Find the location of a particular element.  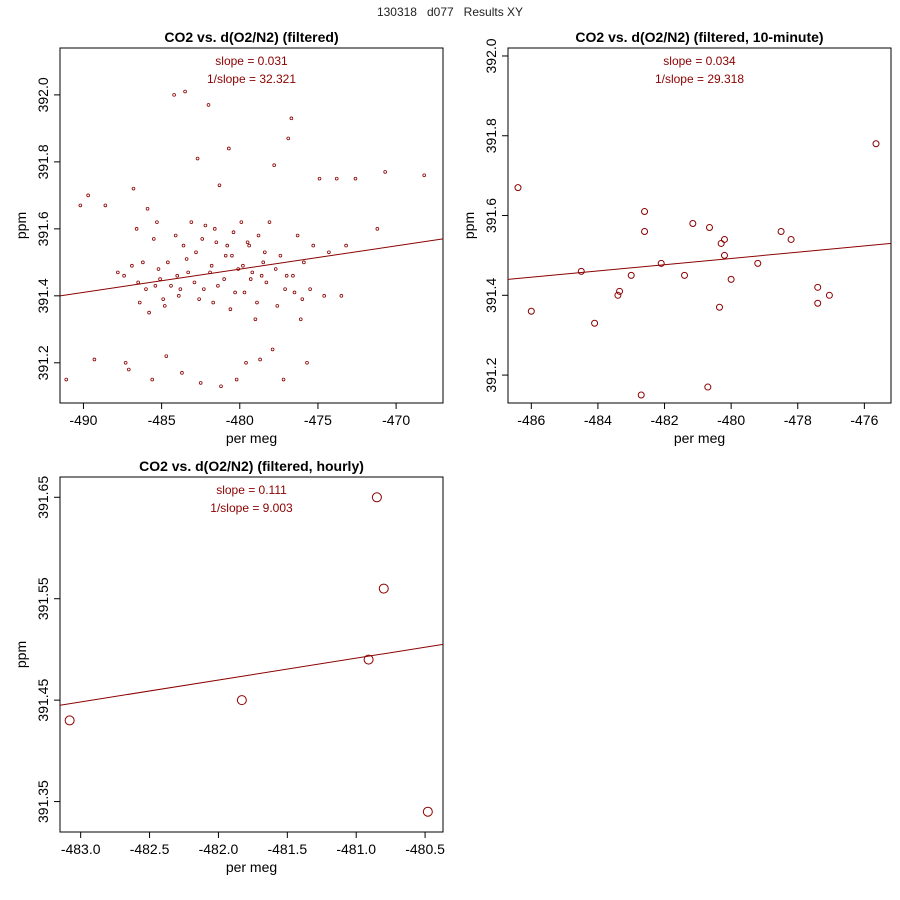

x-tick-label: -484 is located at coordinates (598, 420).